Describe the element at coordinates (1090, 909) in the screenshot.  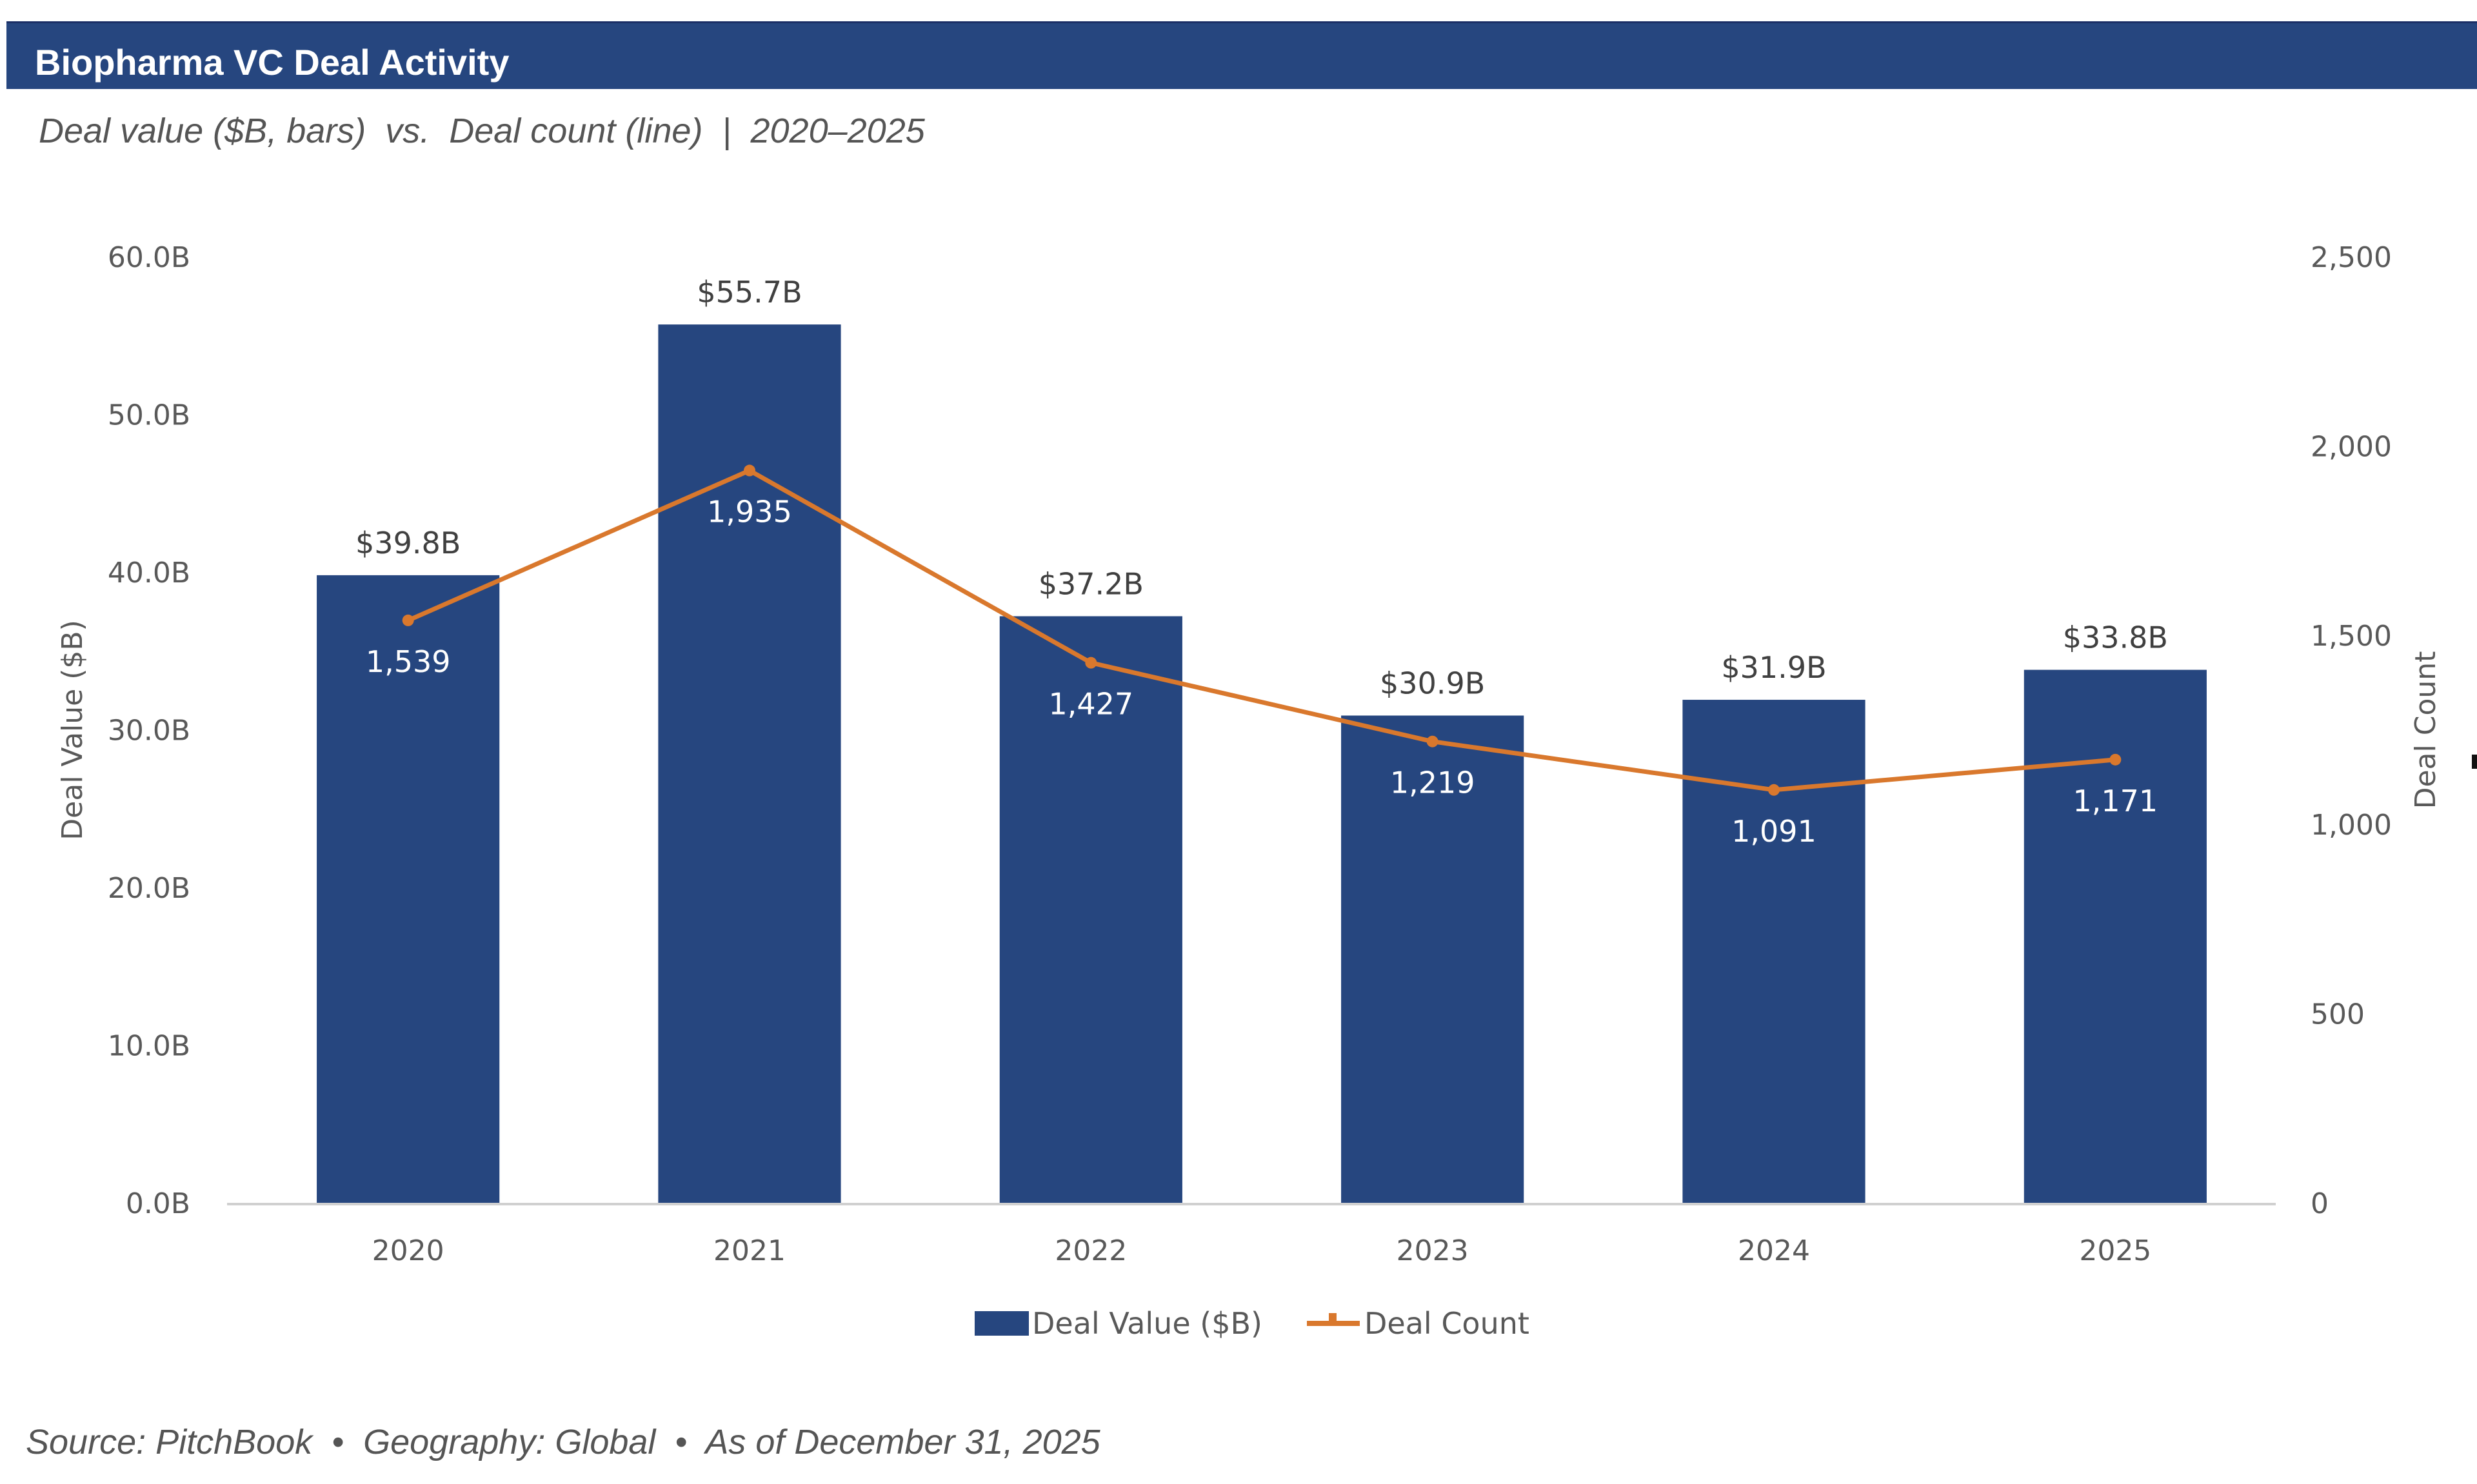
I see `bar-2022` at that location.